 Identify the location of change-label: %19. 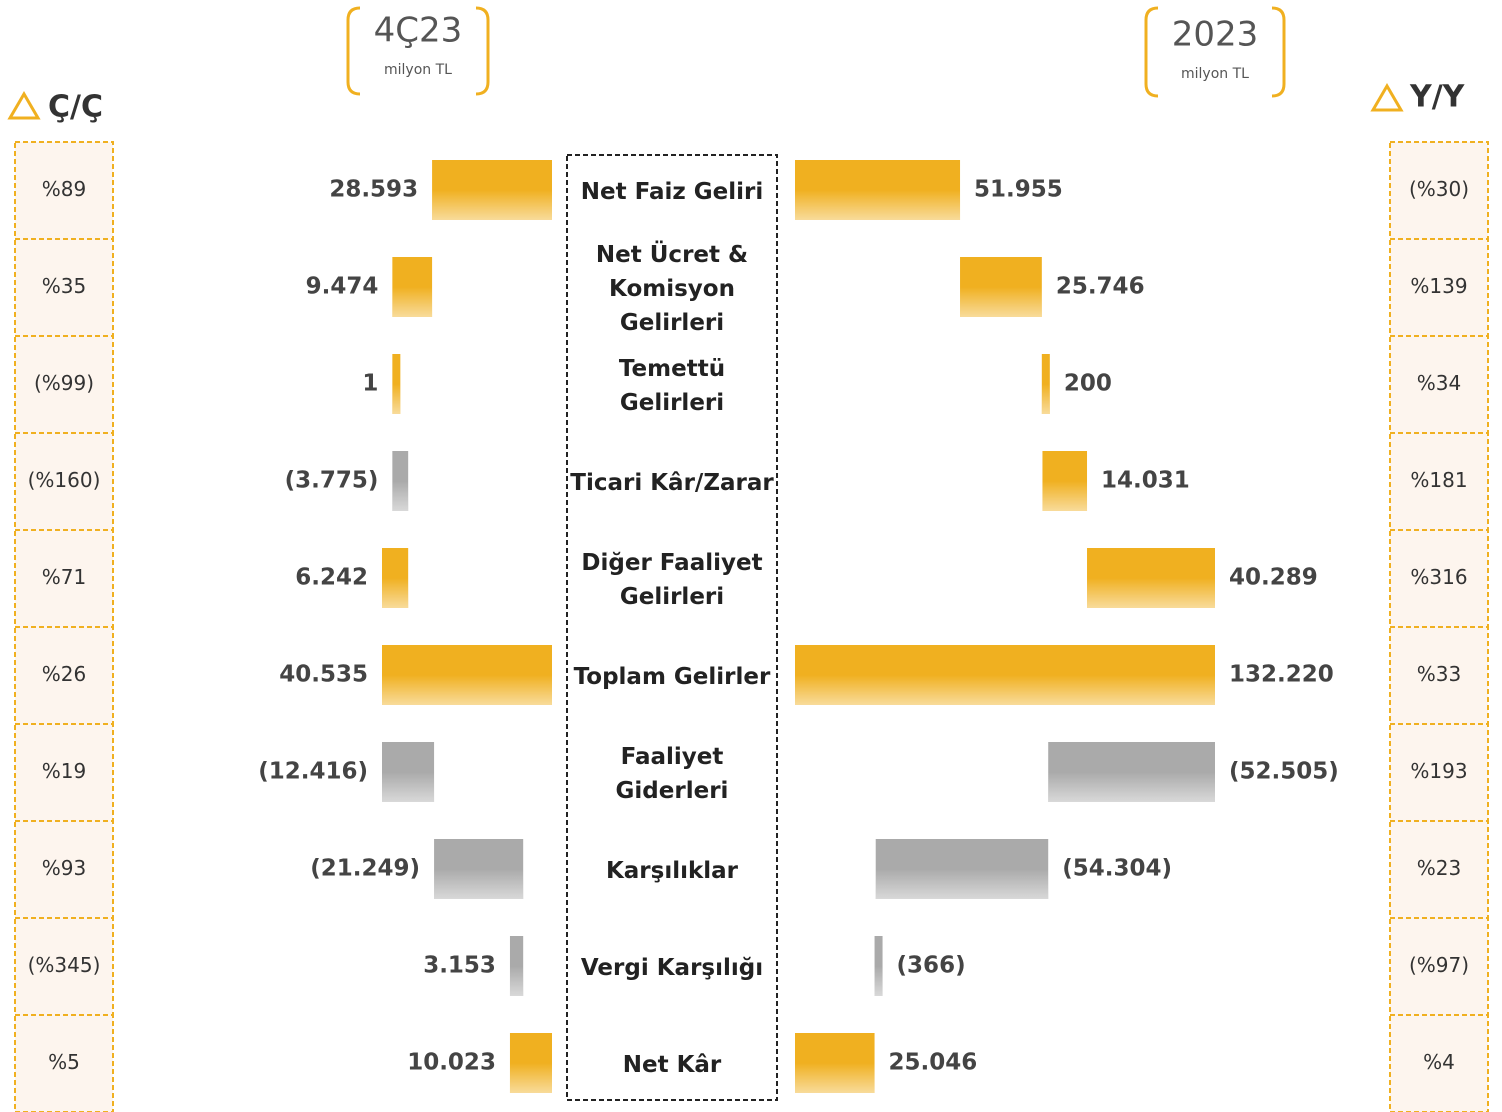
(64, 771).